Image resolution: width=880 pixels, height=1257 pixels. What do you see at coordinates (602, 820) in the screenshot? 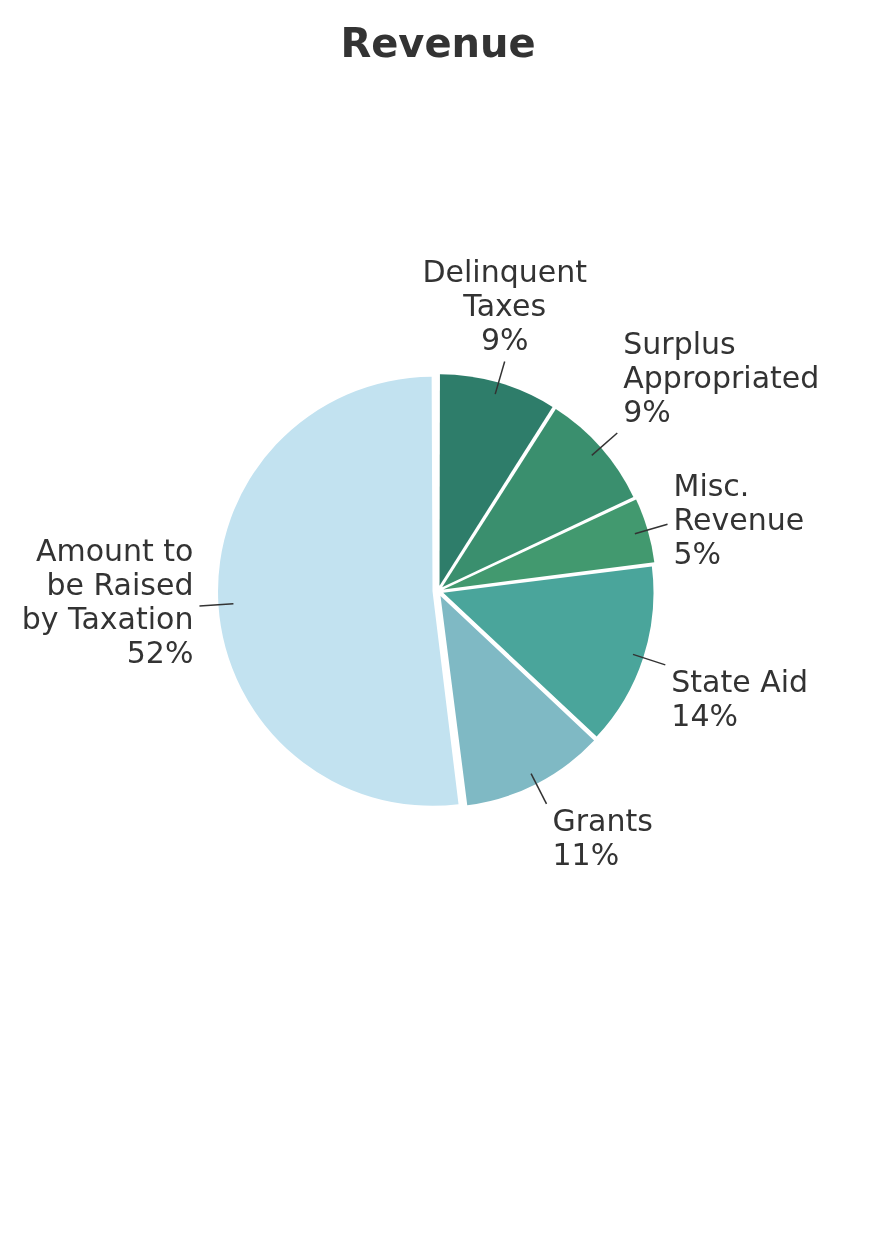
I see `slice-label: Grants` at bounding box center [602, 820].